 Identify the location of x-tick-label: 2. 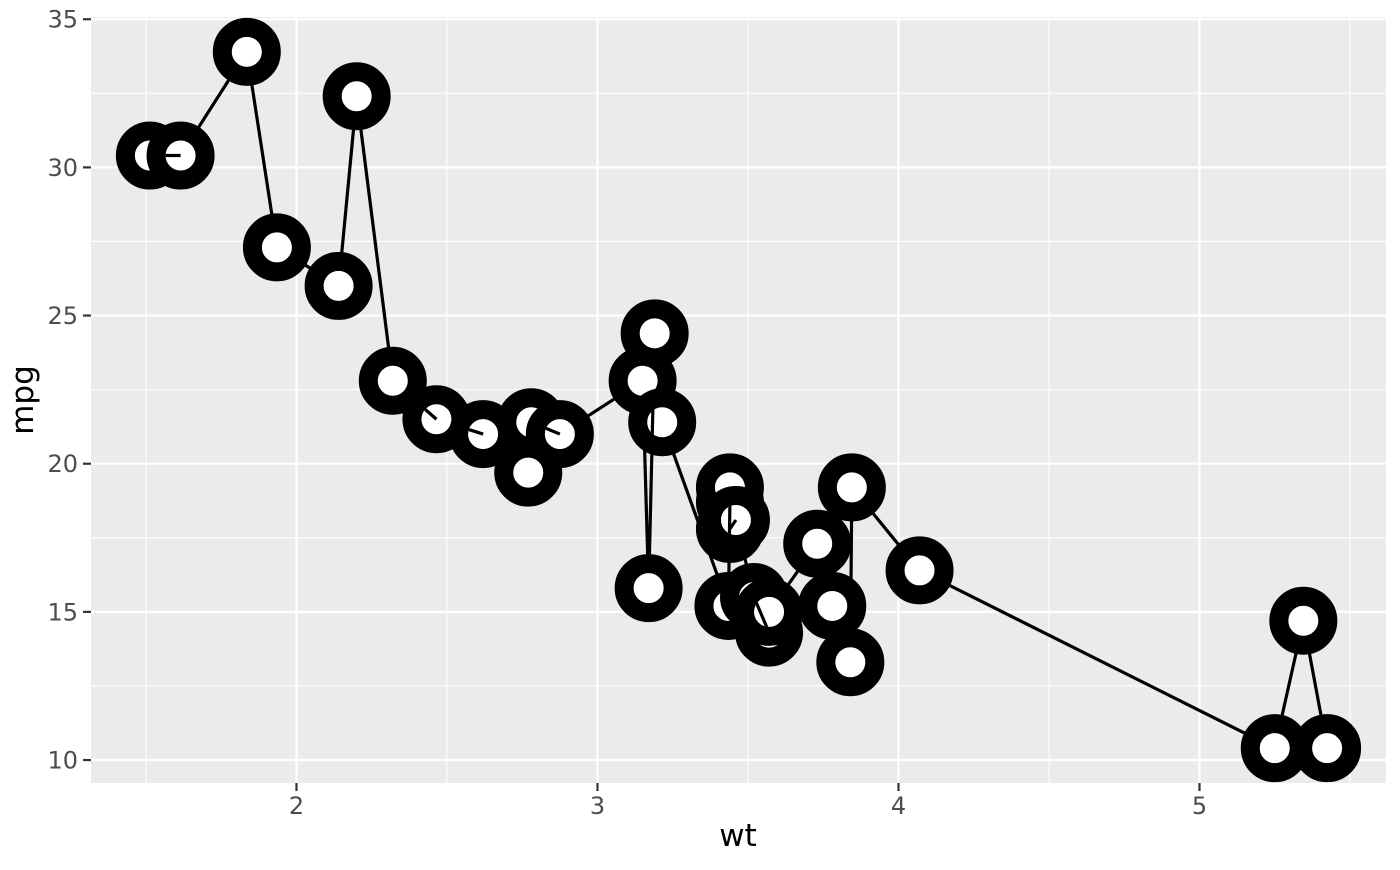
(296, 806).